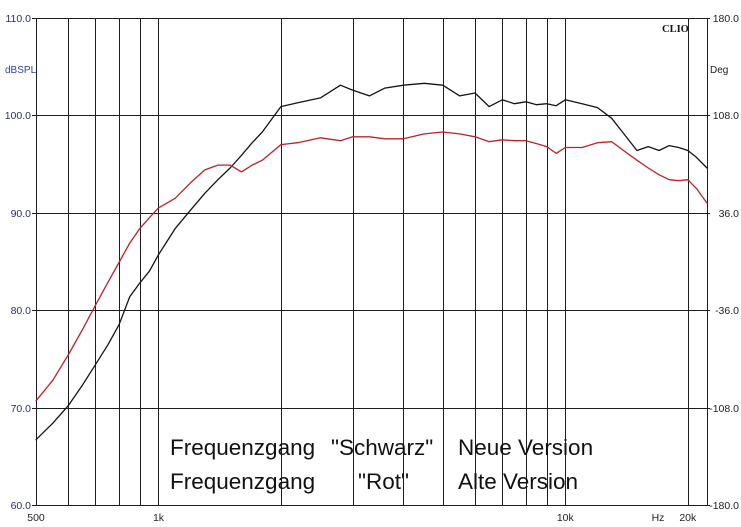  What do you see at coordinates (724, 506) in the screenshot?
I see `y2-tick-label: -180.0` at bounding box center [724, 506].